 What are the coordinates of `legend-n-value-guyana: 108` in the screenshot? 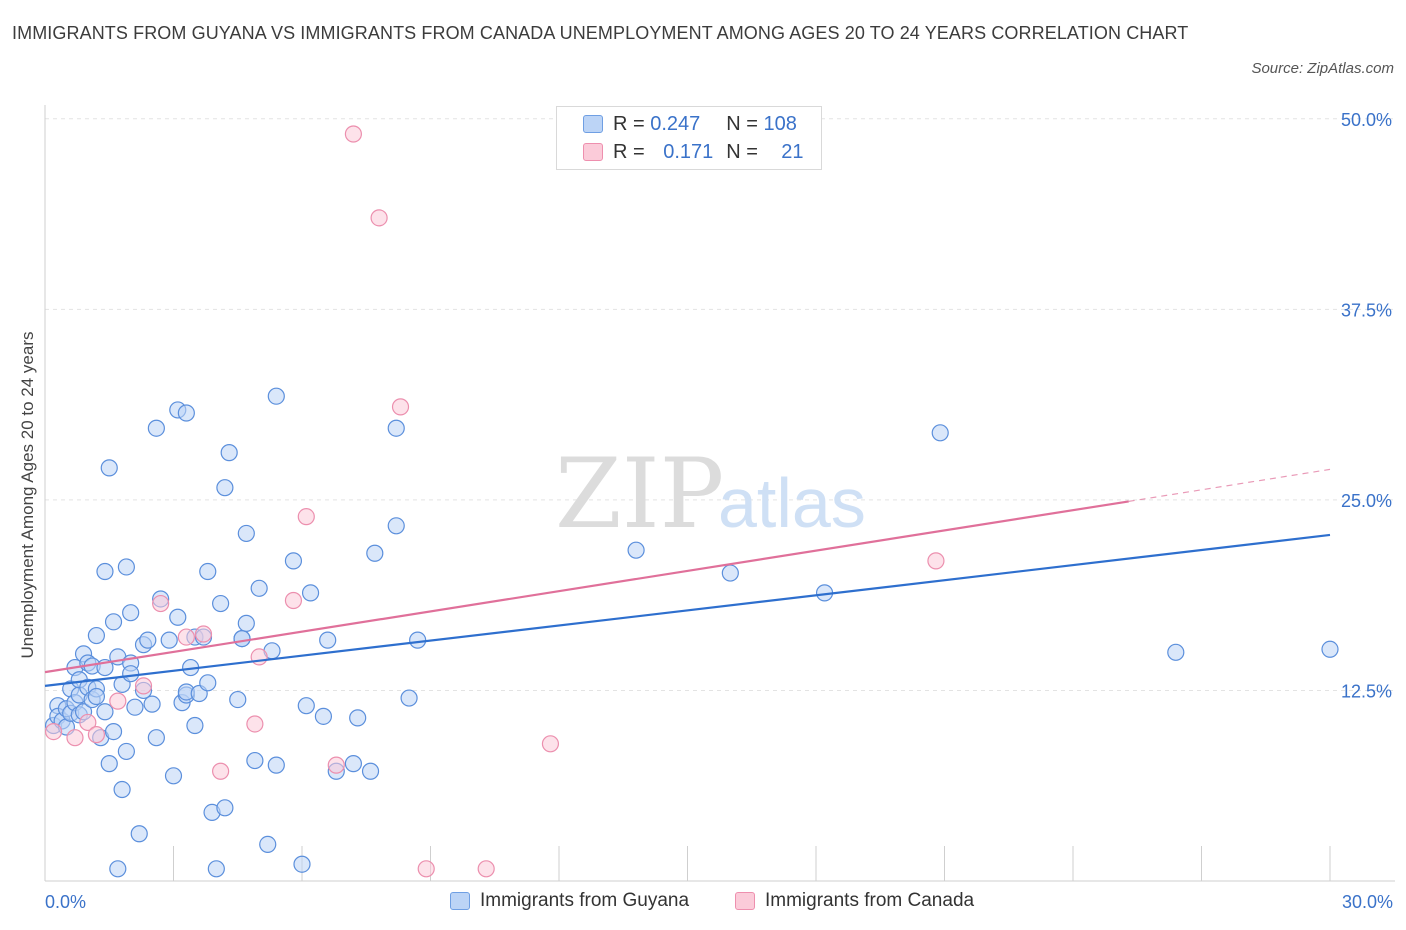 It's located at (780, 123).